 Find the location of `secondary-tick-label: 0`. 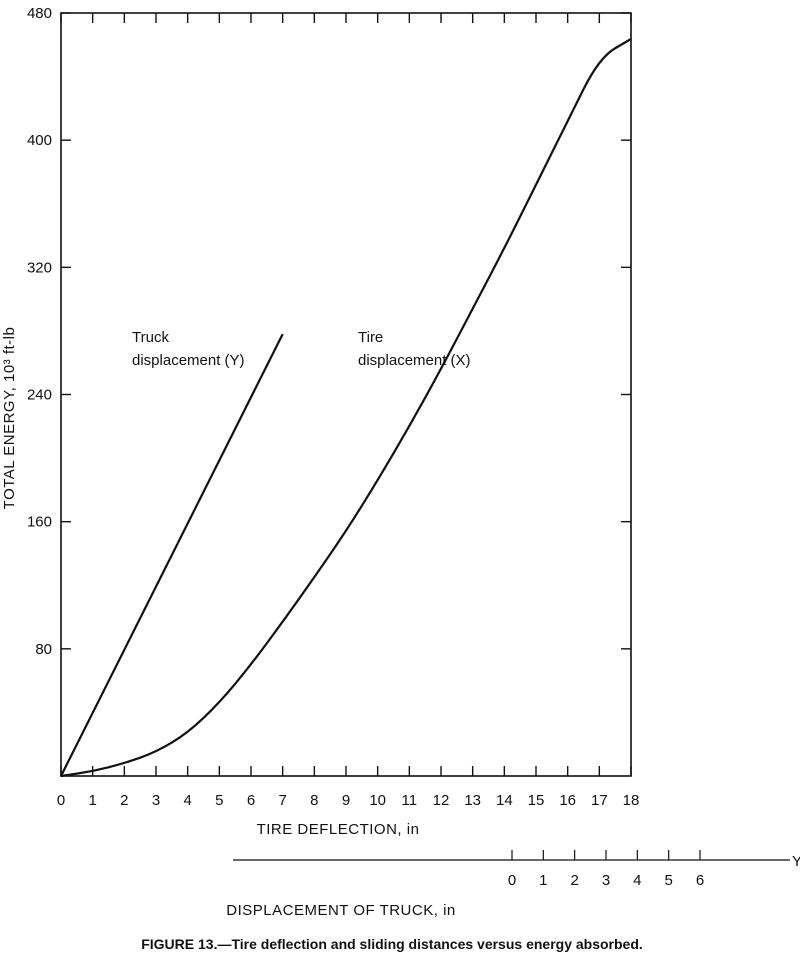

secondary-tick-label: 0 is located at coordinates (512, 880).